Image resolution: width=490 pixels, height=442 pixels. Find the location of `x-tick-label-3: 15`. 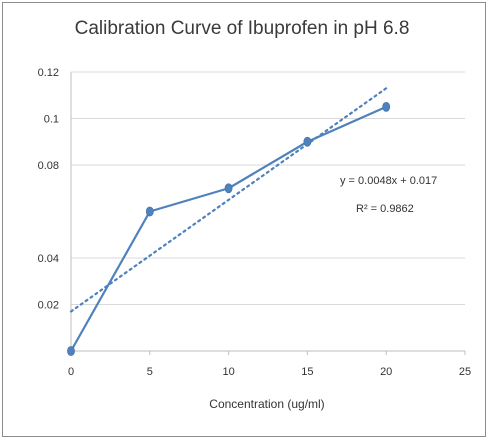

x-tick-label-3: 15 is located at coordinates (307, 372).